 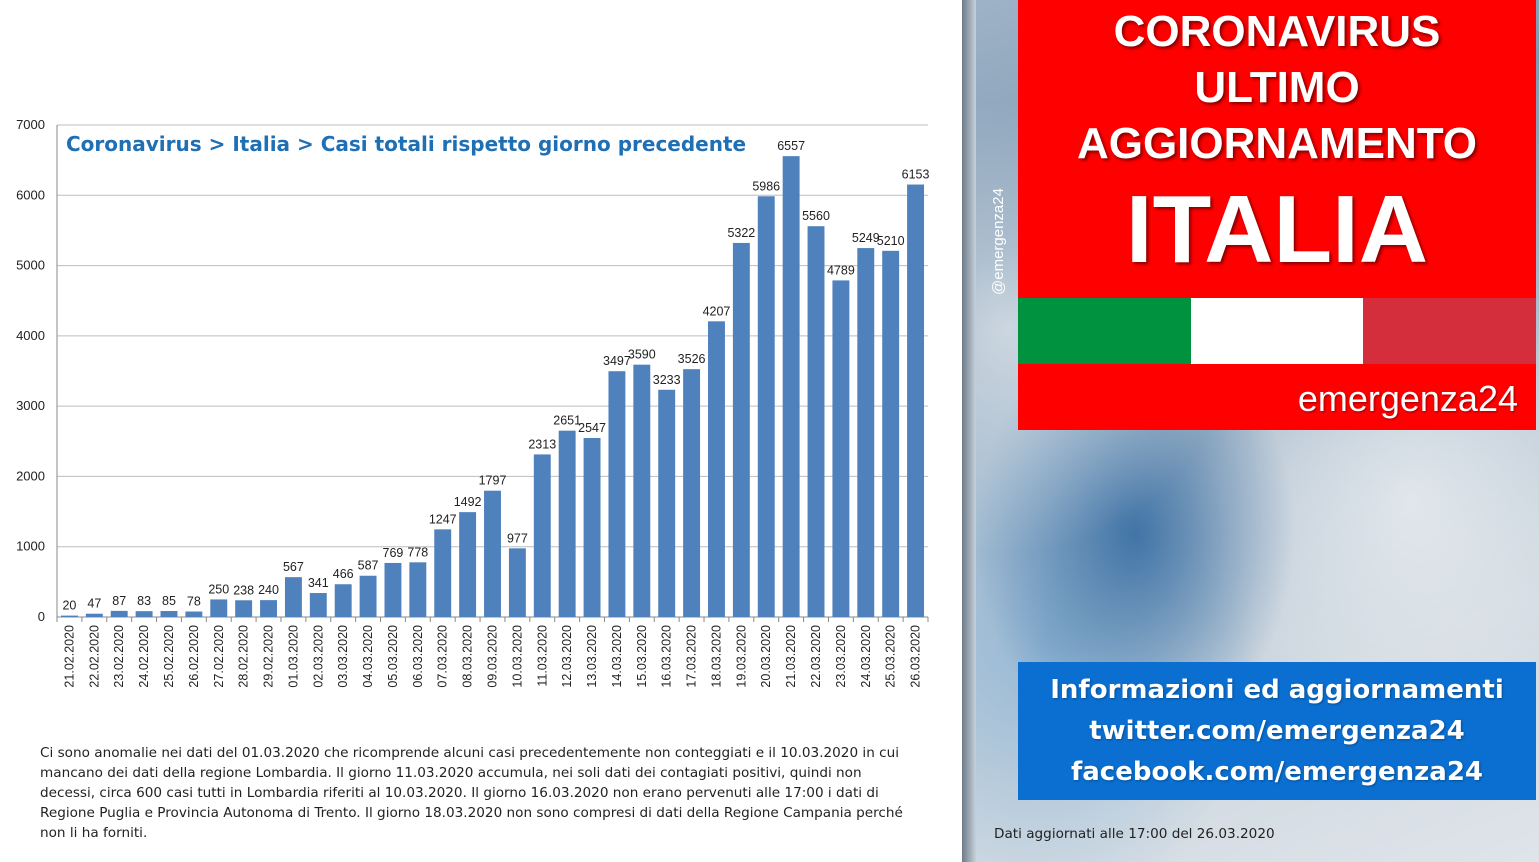 What do you see at coordinates (766, 186) in the screenshot?
I see `data-label: 5986` at bounding box center [766, 186].